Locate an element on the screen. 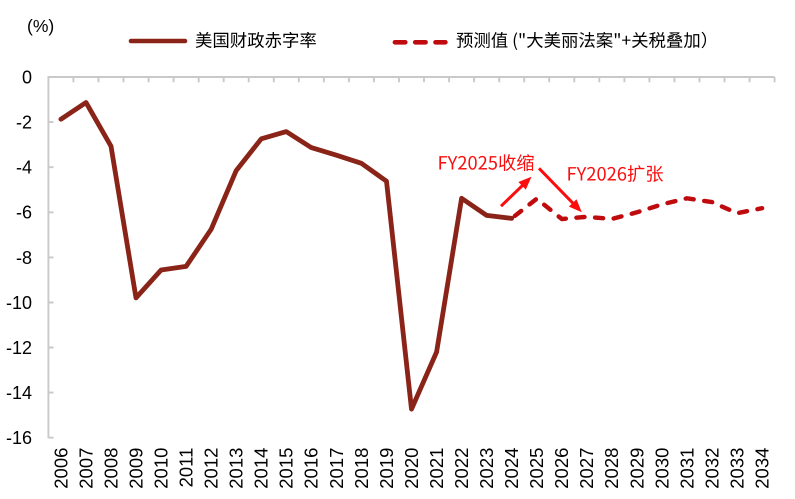 The image size is (795, 499). svg-text: 2009 is located at coordinates (135, 468).